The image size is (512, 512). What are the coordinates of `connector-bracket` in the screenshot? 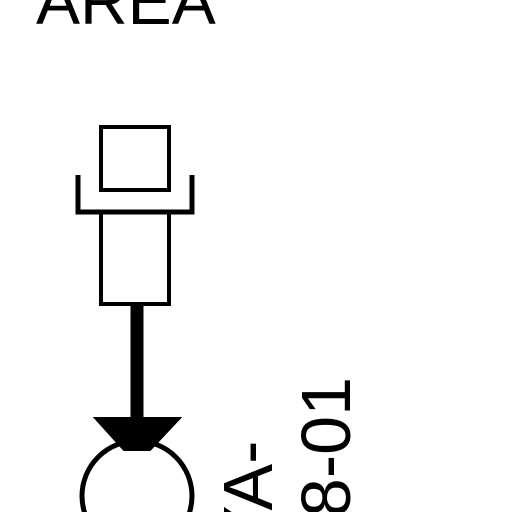 It's located at (135, 195).